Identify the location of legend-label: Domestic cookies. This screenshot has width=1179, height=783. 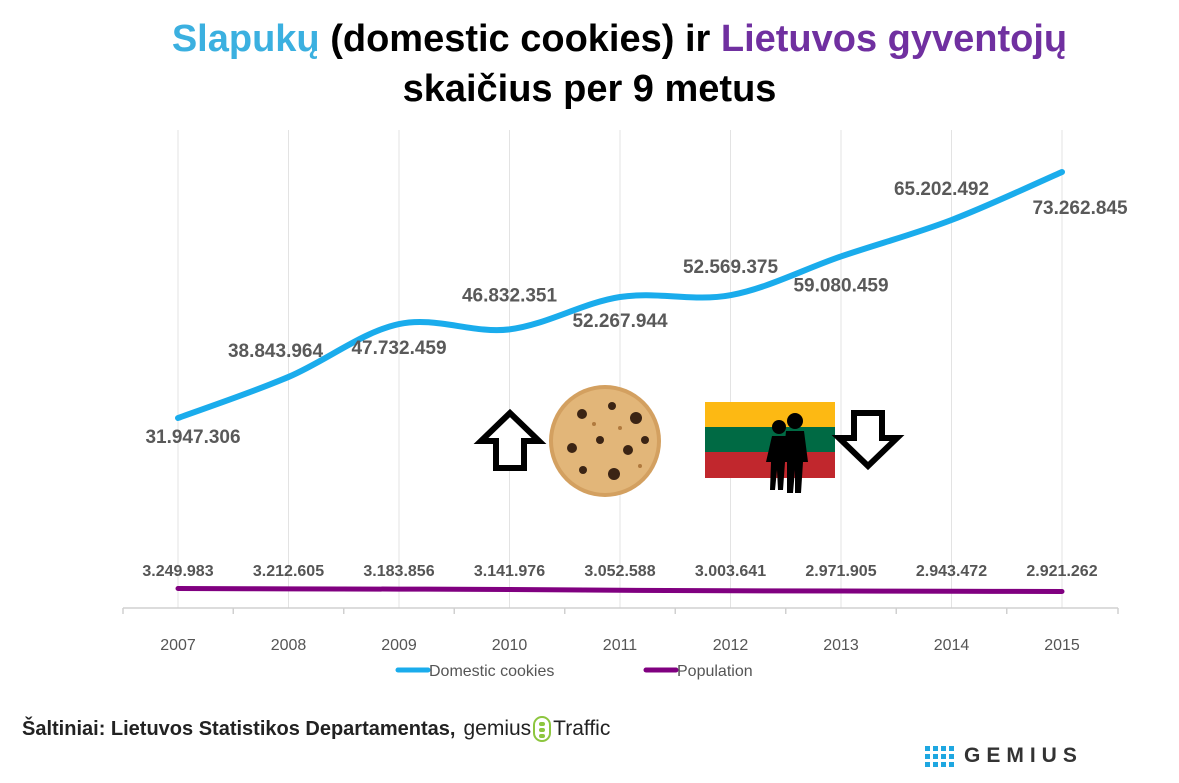
(491, 671).